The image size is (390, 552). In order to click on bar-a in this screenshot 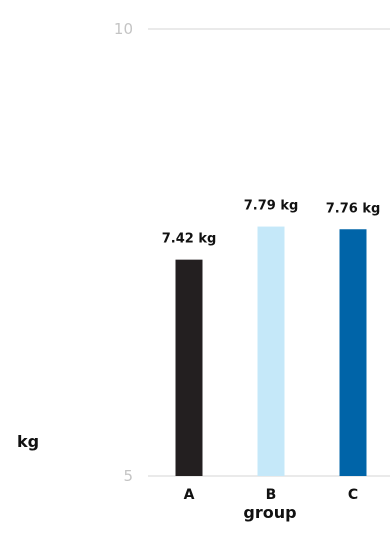, I will do `click(189, 367)`.